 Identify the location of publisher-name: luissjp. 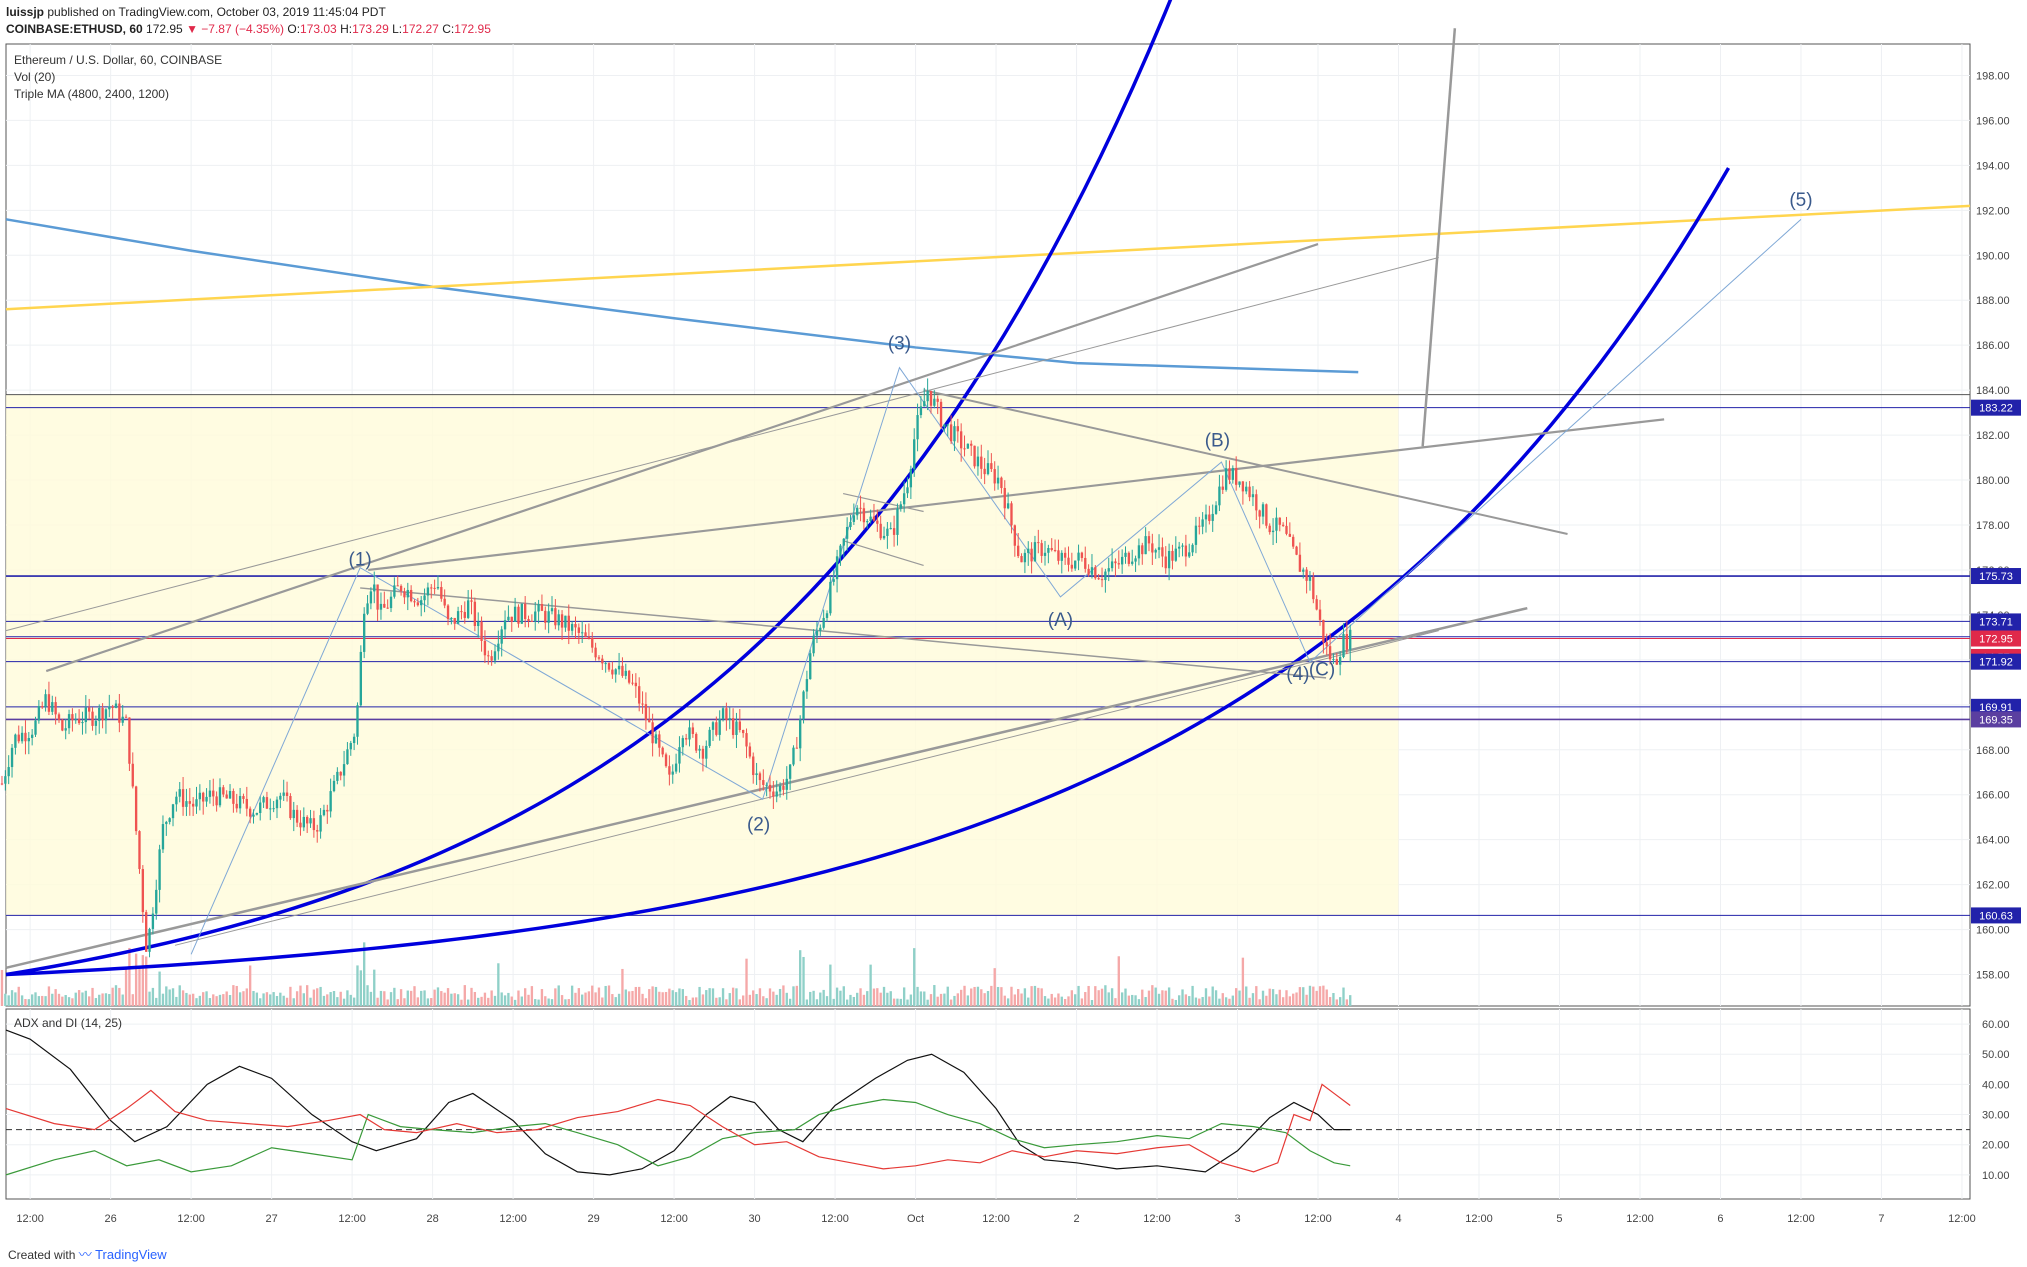
(25, 12).